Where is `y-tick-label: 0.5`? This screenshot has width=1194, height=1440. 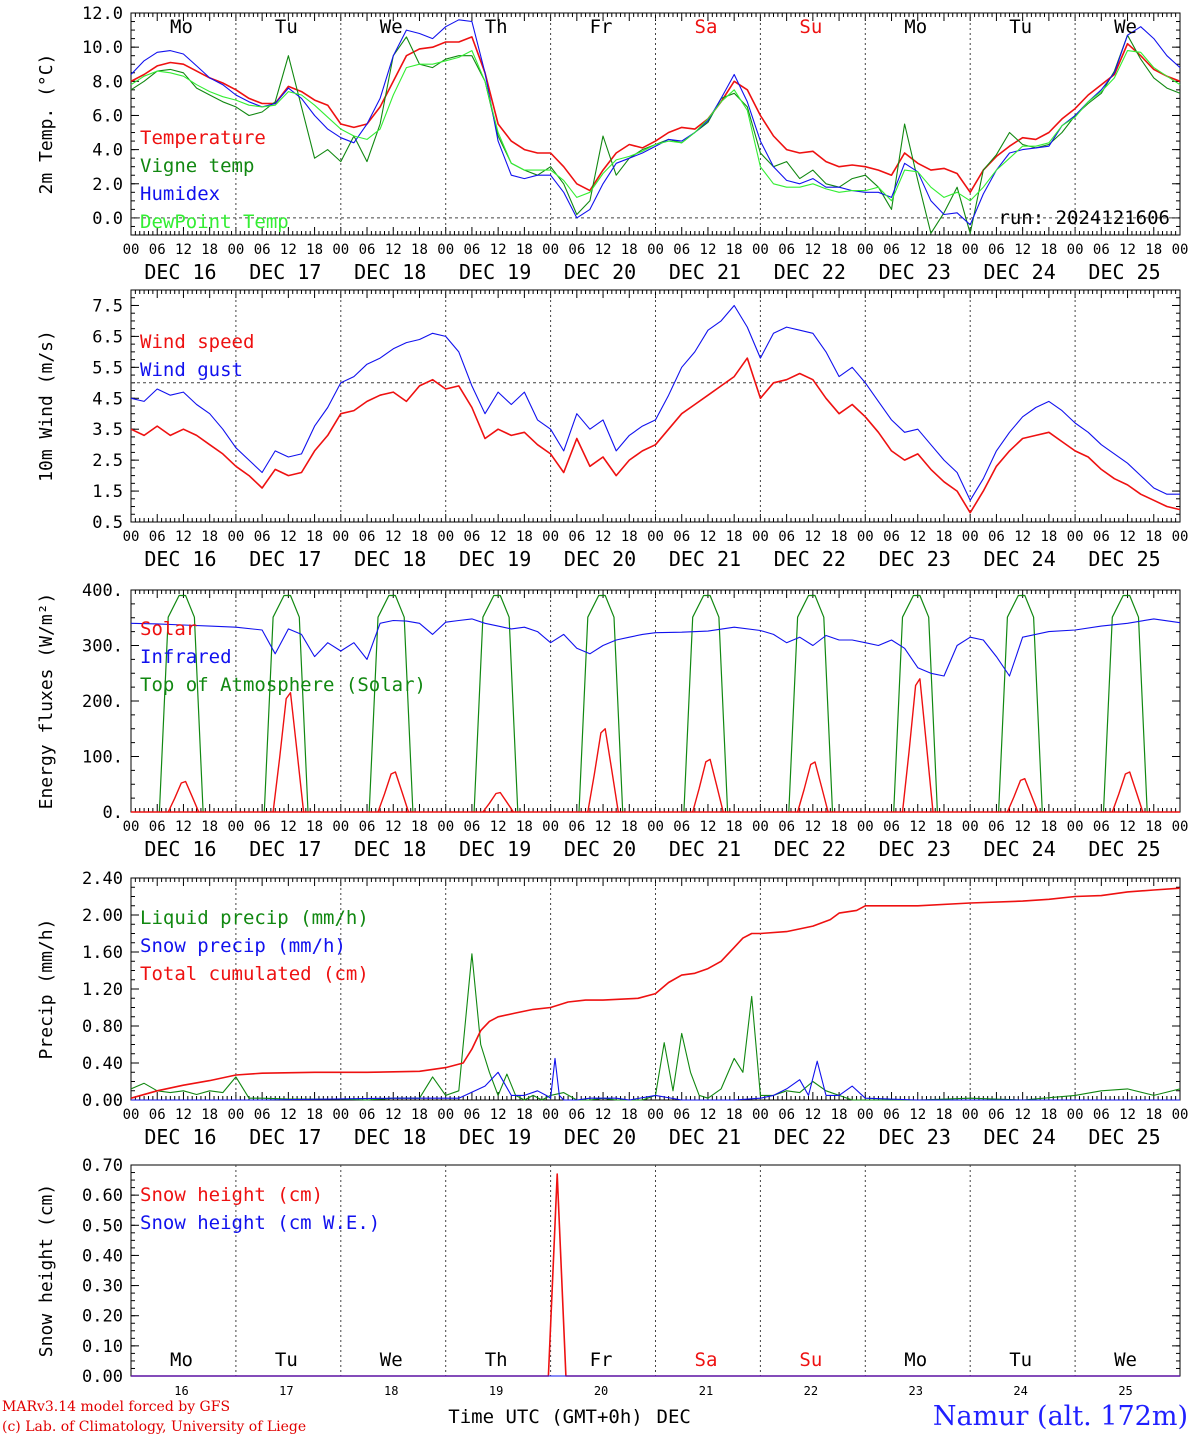
y-tick-label: 0.5 is located at coordinates (107, 523).